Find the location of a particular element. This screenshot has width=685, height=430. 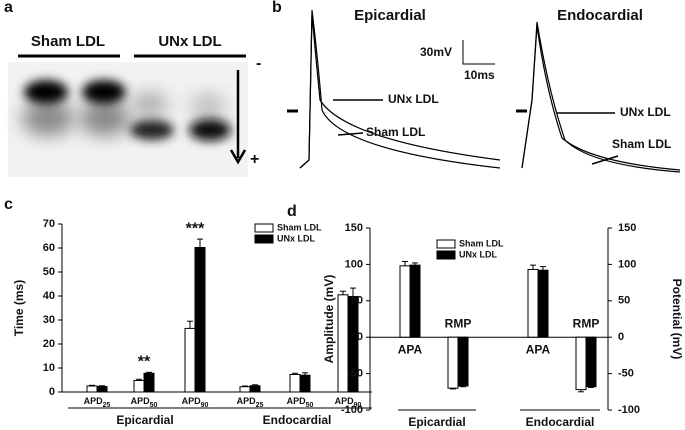

y-tick-label: 150 is located at coordinates (354, 228).